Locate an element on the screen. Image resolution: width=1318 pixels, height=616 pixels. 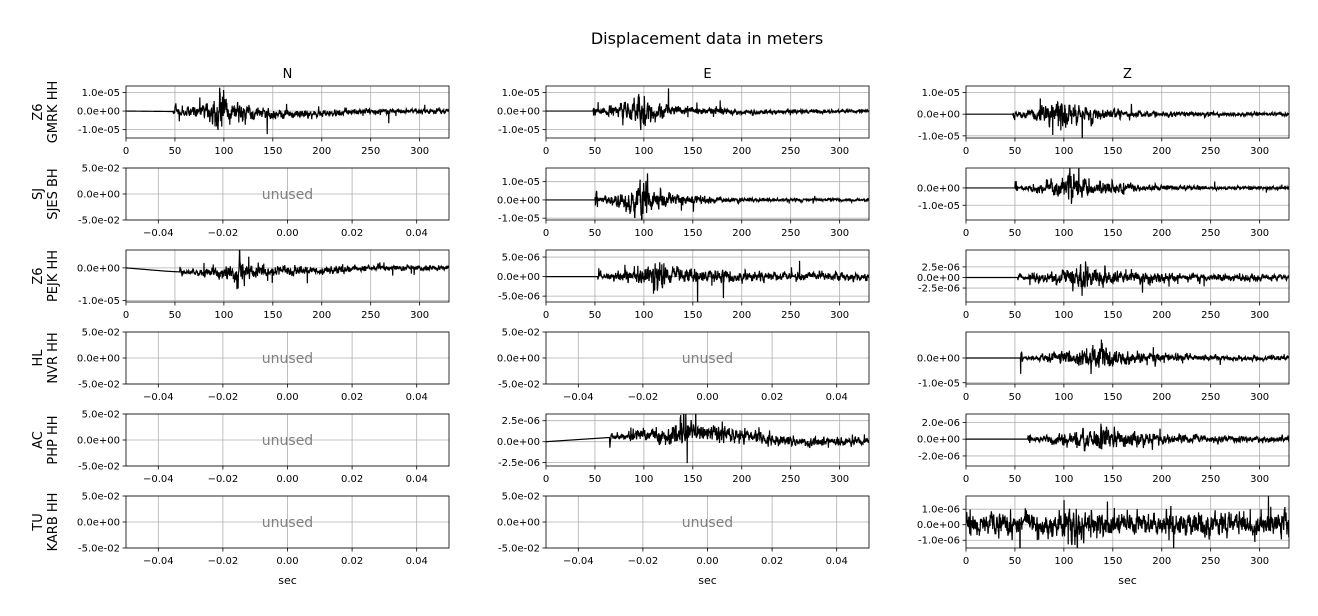
row-label-line: GMRK HH is located at coordinates (53, 112).